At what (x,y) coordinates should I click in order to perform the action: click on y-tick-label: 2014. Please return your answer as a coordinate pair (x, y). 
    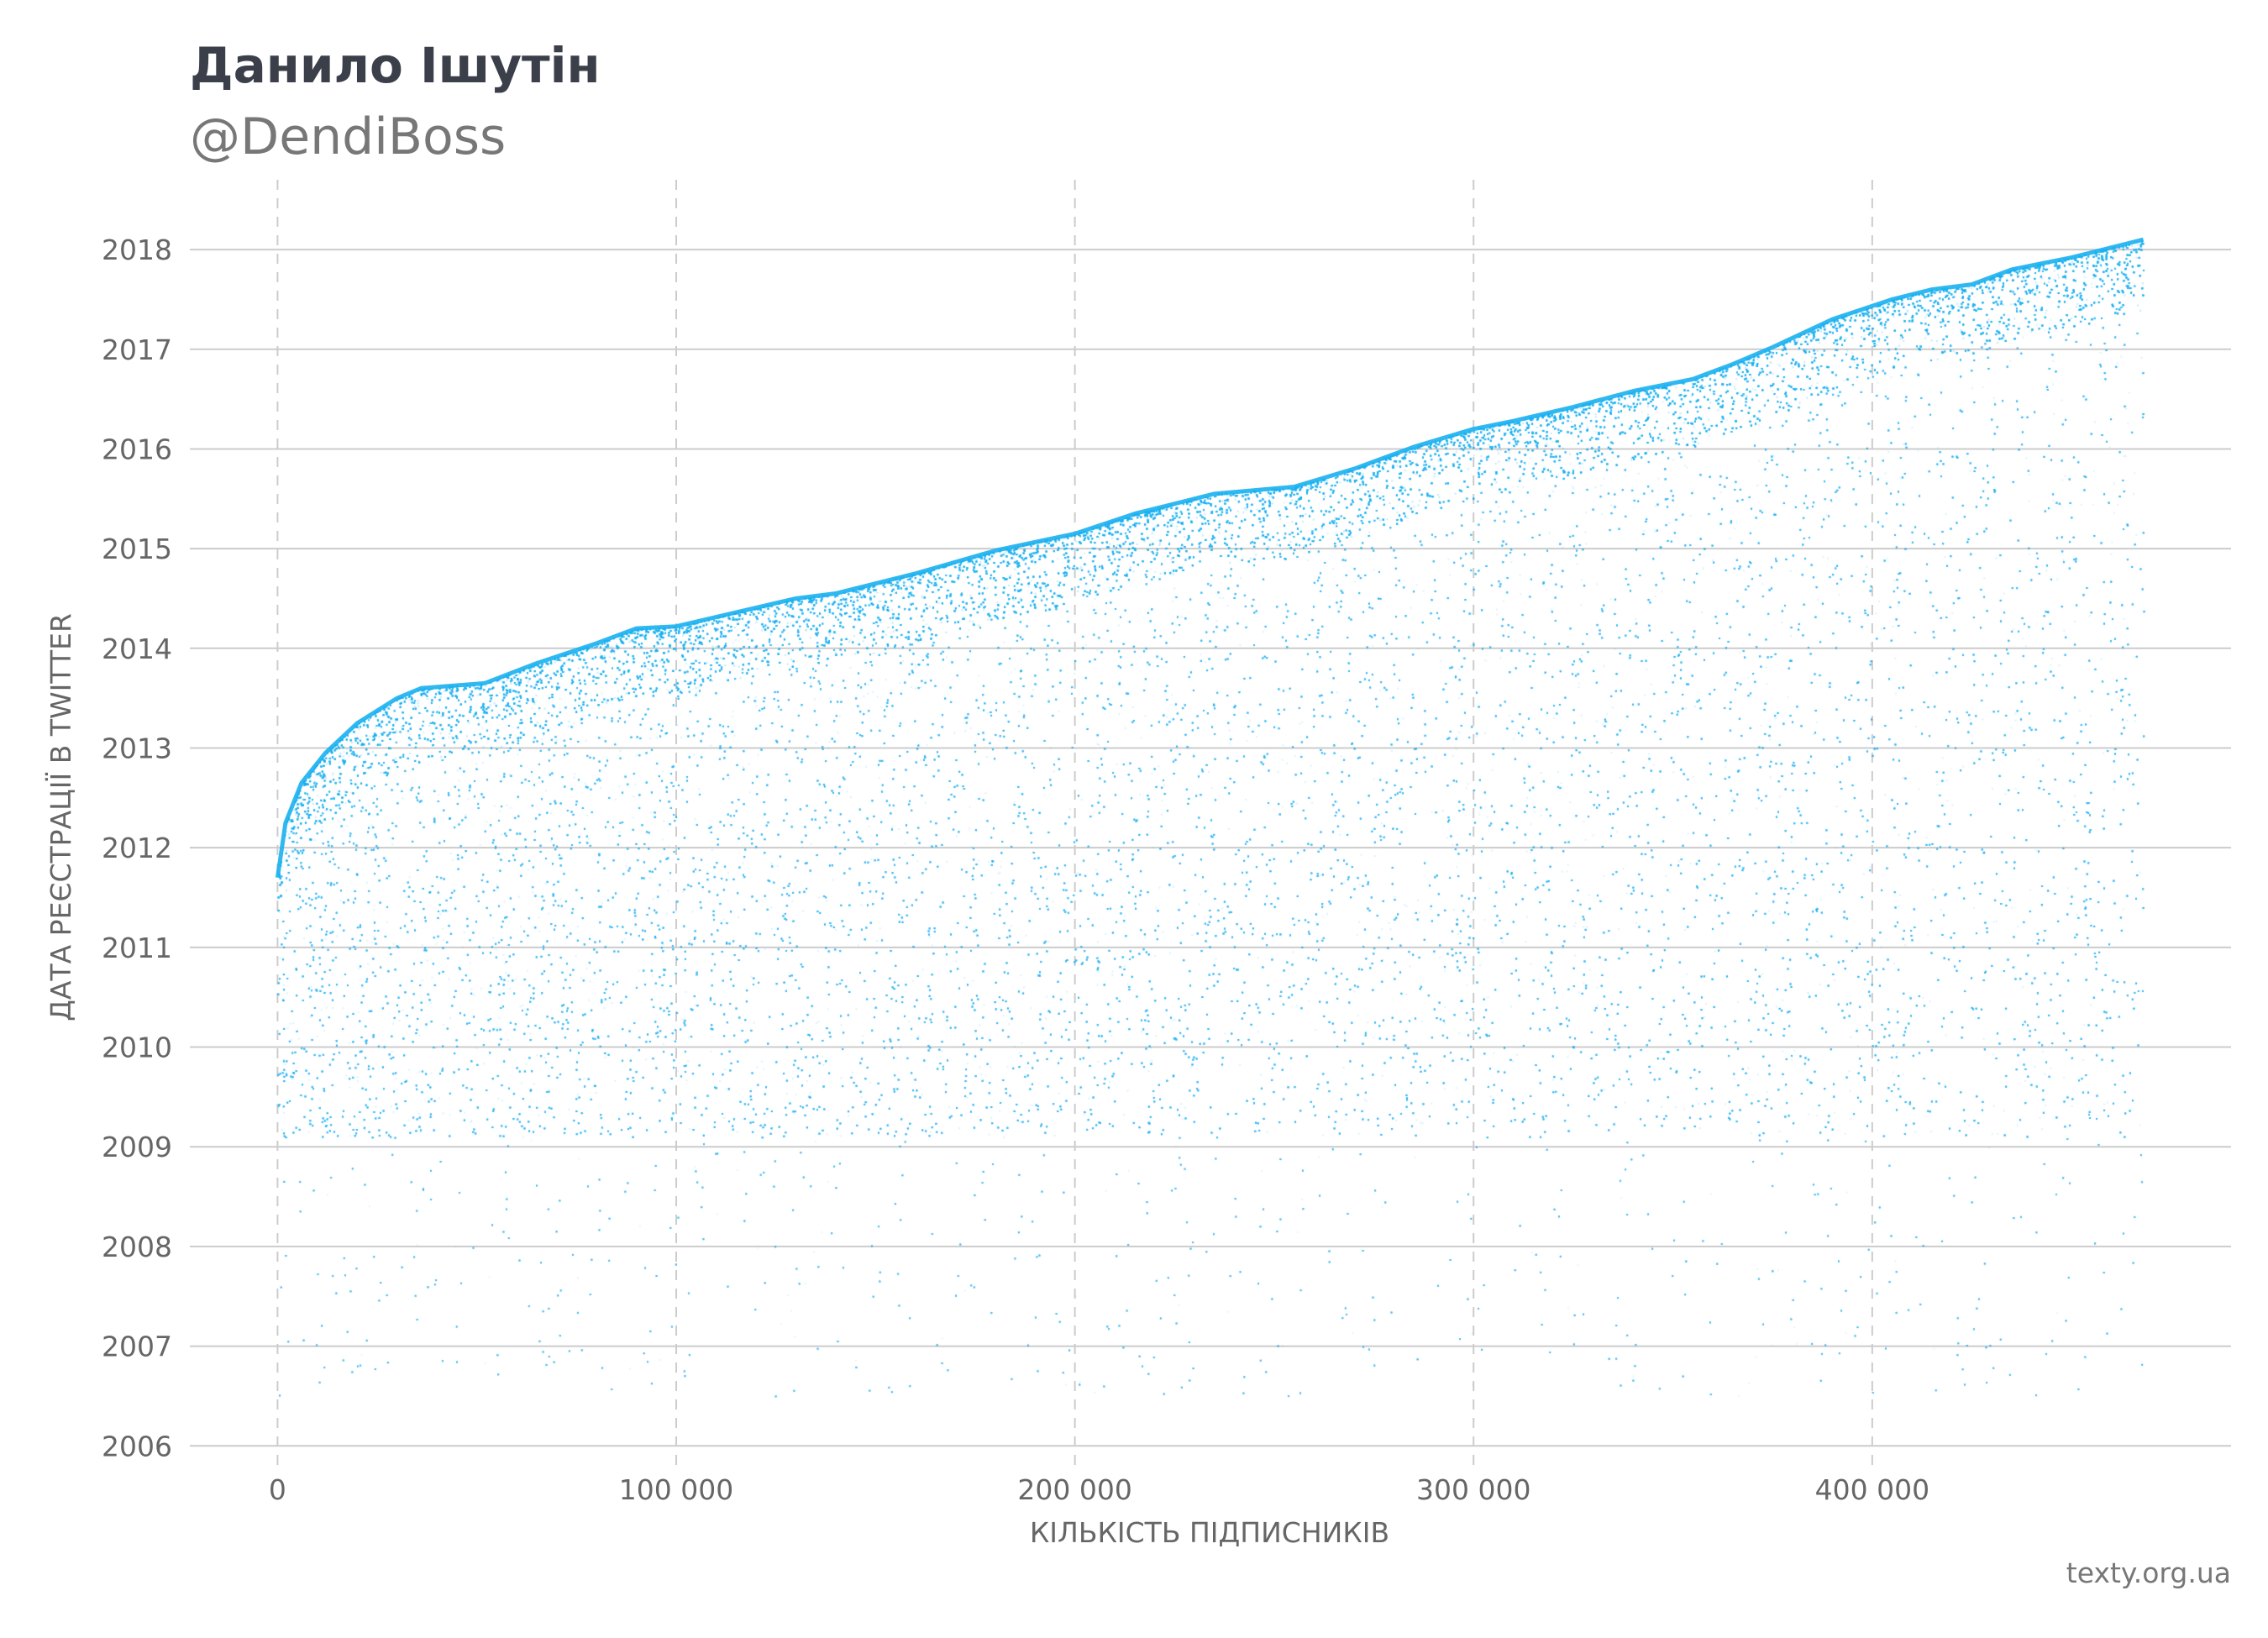
    Looking at the image, I should click on (137, 649).